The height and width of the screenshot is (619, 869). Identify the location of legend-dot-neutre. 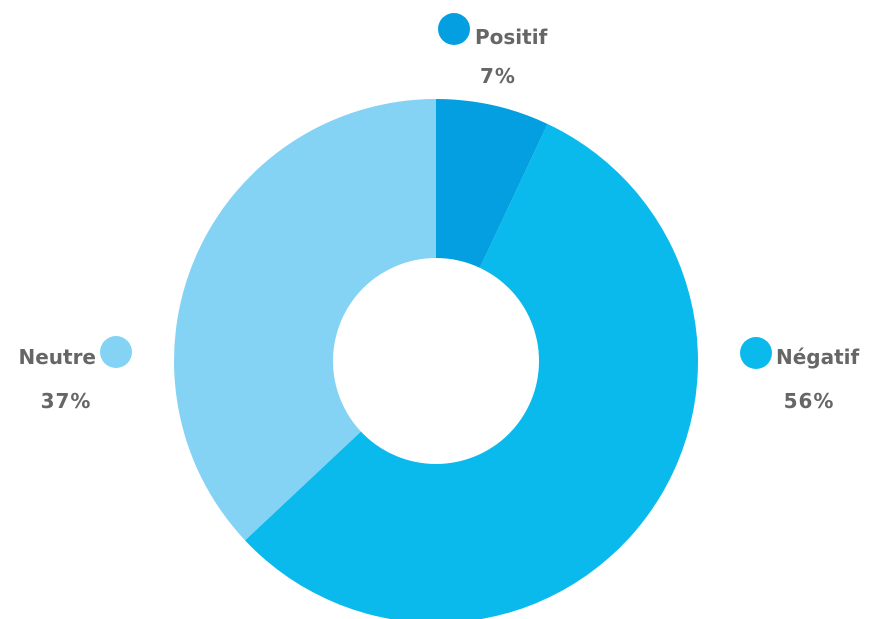
(116, 352).